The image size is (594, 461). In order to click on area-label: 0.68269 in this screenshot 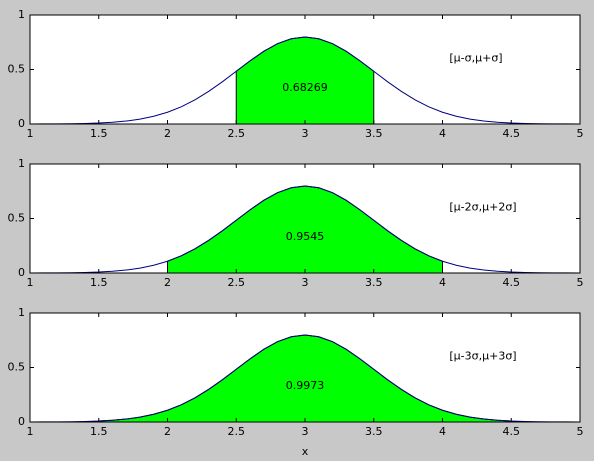, I will do `click(305, 87)`.